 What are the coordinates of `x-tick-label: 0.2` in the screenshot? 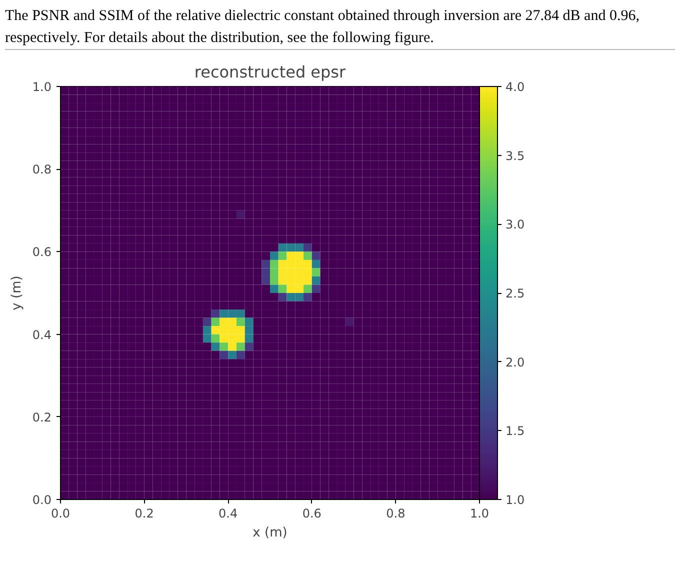 It's located at (144, 513).